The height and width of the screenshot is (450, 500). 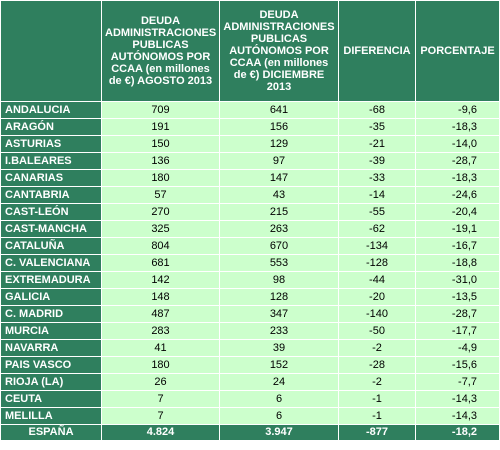 What do you see at coordinates (279, 161) in the screenshot?
I see `cell-diciembre: 97` at bounding box center [279, 161].